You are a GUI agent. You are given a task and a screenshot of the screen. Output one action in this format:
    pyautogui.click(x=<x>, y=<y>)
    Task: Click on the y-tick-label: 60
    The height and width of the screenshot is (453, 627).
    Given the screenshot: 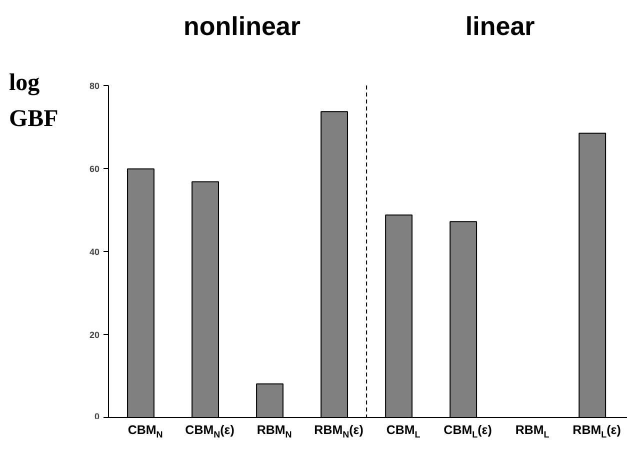 What is the action you would take?
    pyautogui.click(x=94, y=169)
    